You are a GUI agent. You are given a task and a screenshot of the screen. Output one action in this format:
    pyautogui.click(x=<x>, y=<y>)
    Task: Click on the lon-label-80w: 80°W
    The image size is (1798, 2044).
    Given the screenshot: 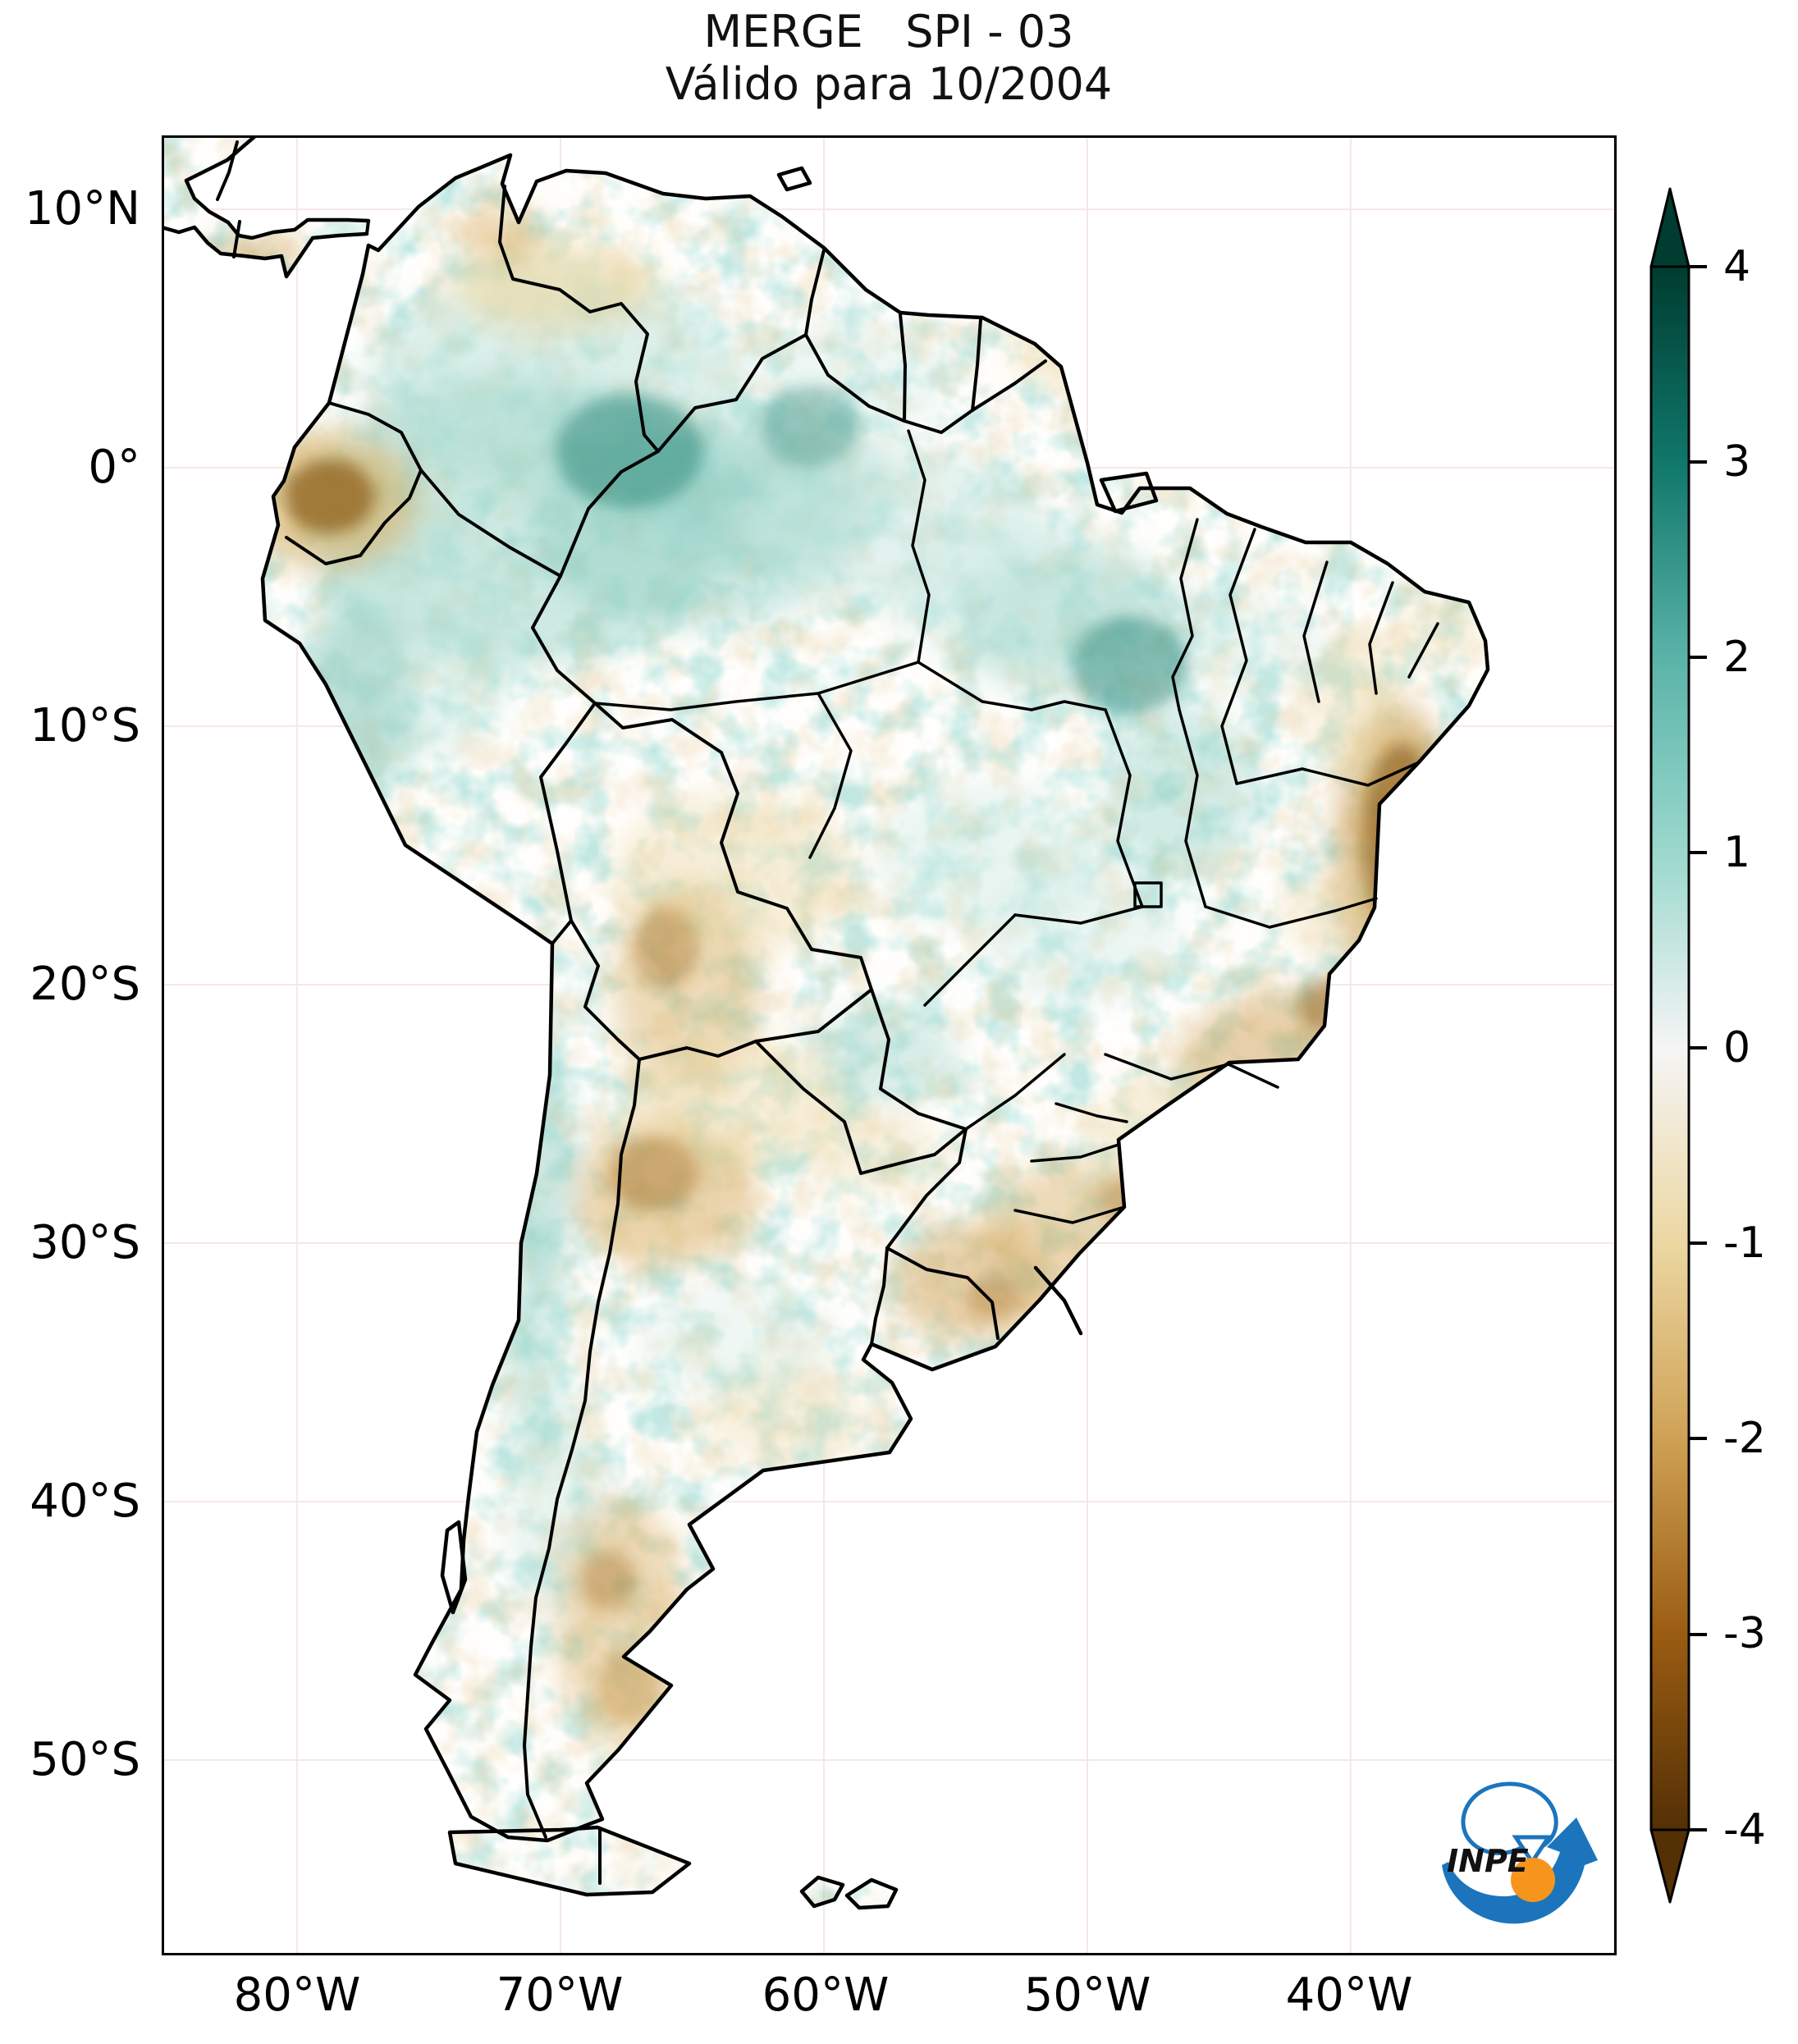 What is the action you would take?
    pyautogui.click(x=297, y=1996)
    